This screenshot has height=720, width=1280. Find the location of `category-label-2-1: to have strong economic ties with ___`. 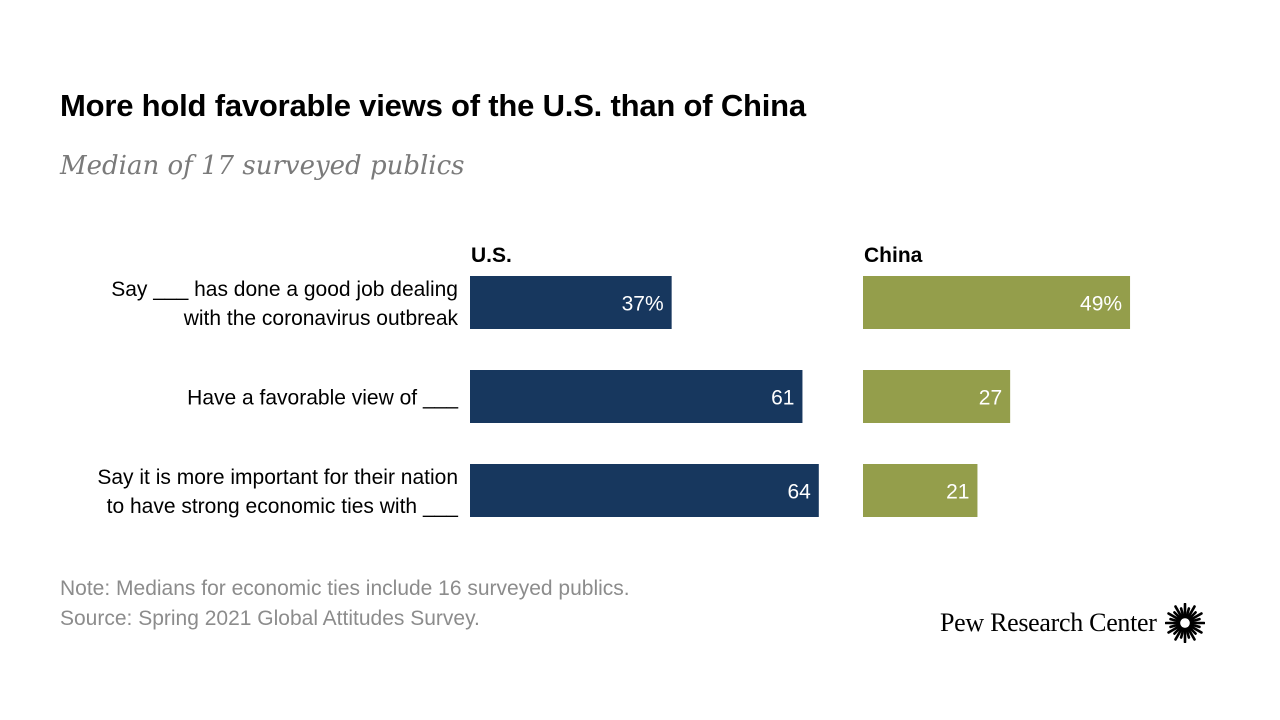

category-label-2-1: to have strong economic ties with ___ is located at coordinates (283, 506).